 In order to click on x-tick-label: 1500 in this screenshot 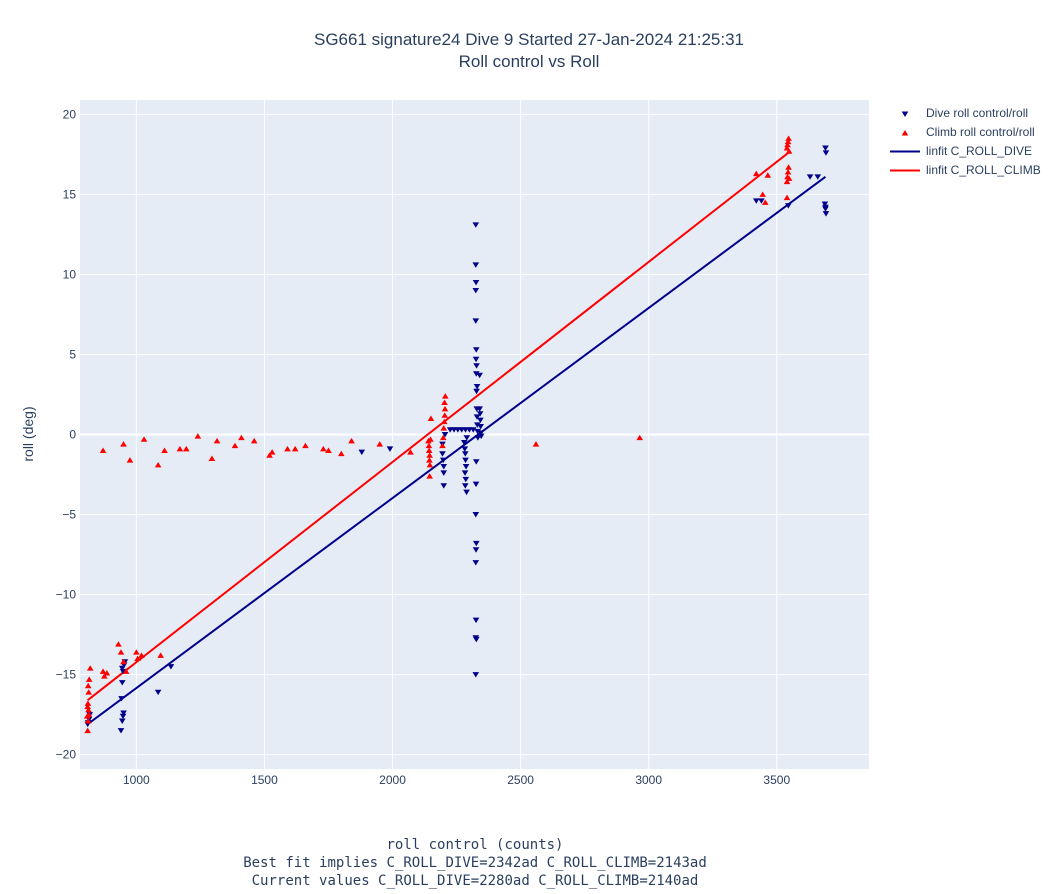, I will do `click(264, 780)`.